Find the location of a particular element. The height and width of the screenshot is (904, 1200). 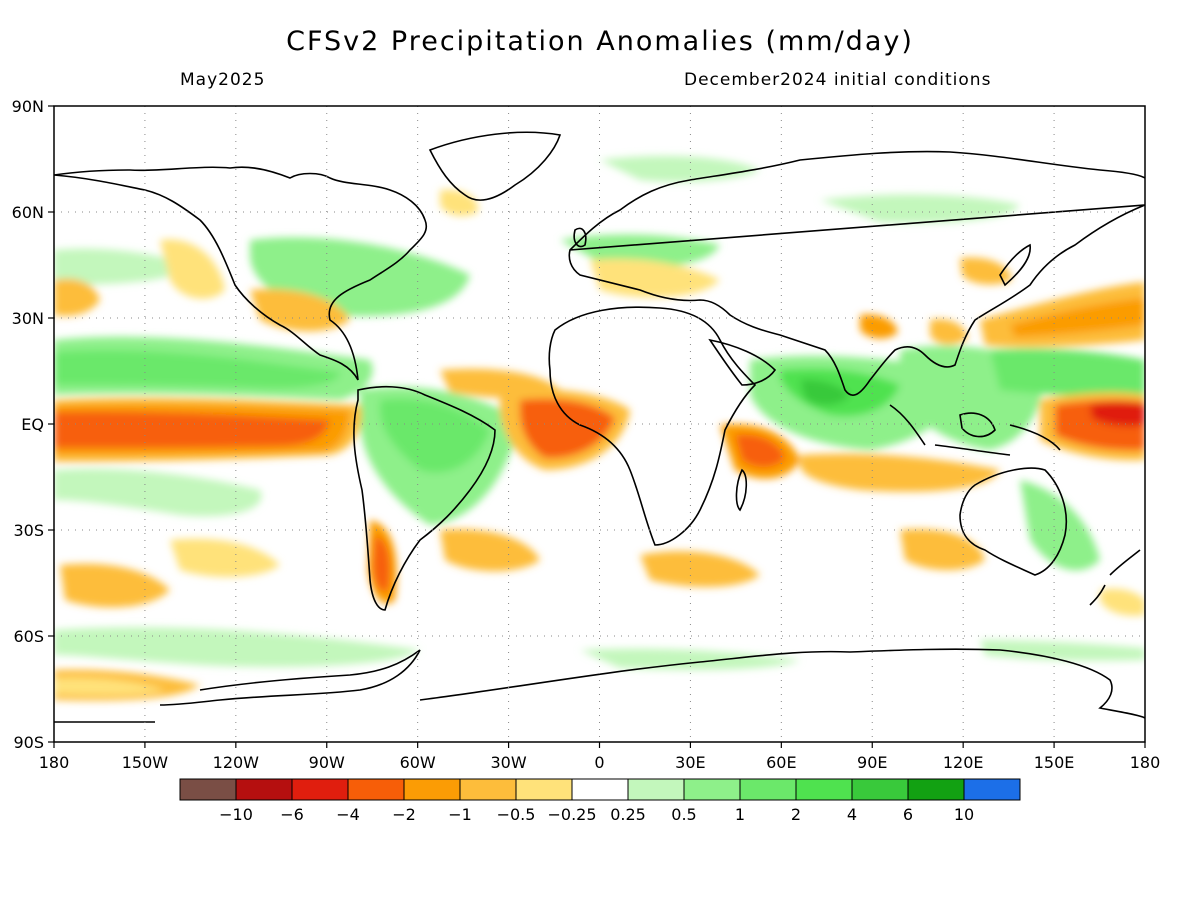

lon-label: 150E is located at coordinates (1054, 762).